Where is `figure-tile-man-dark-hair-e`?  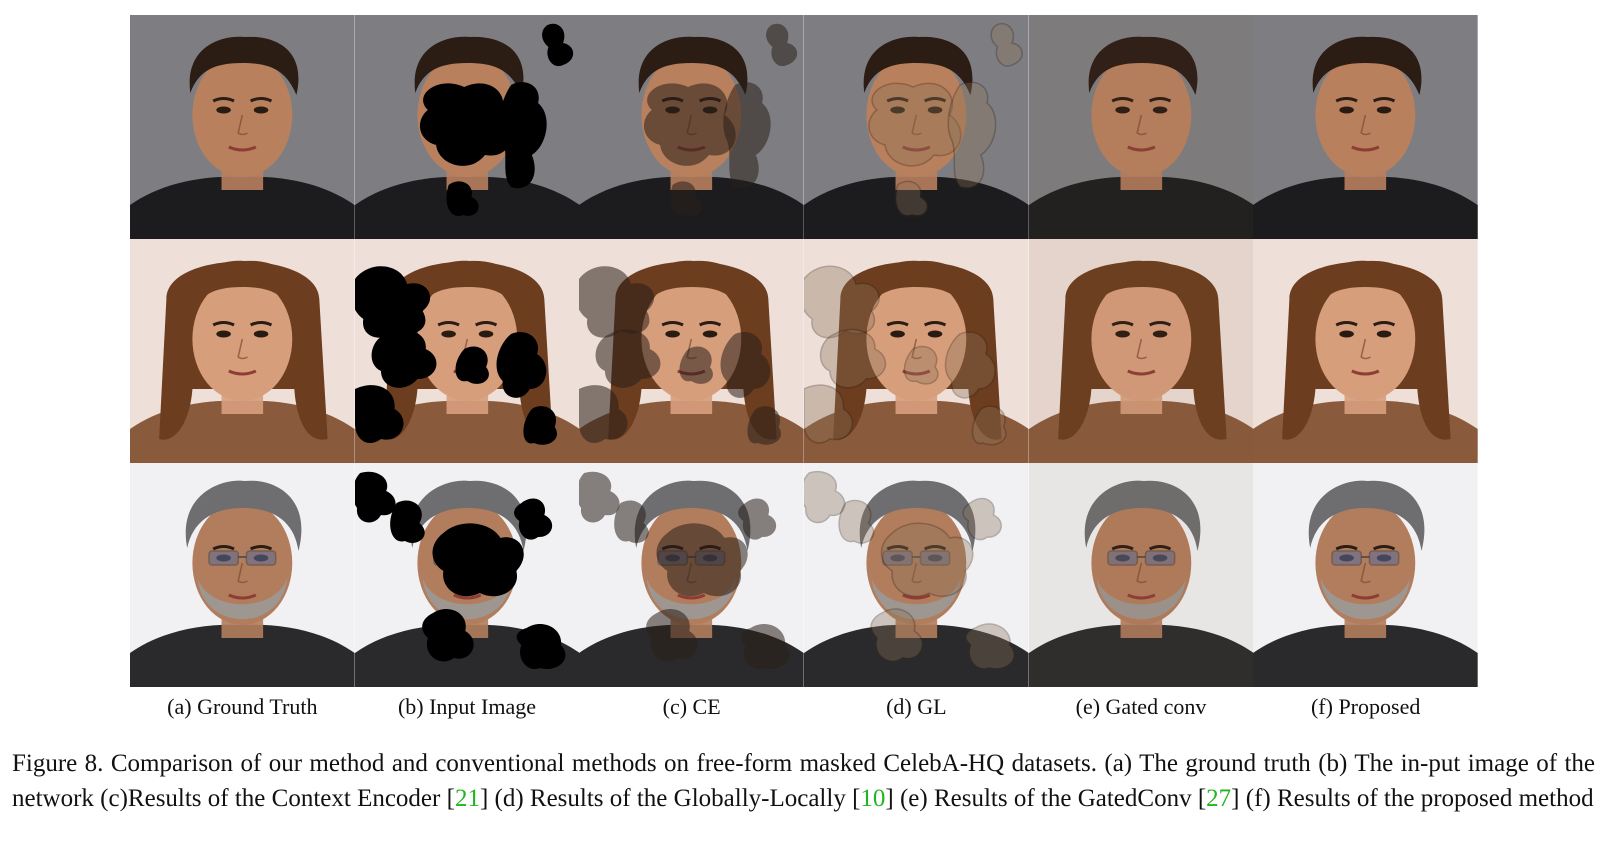 figure-tile-man-dark-hair-e is located at coordinates (1141, 127).